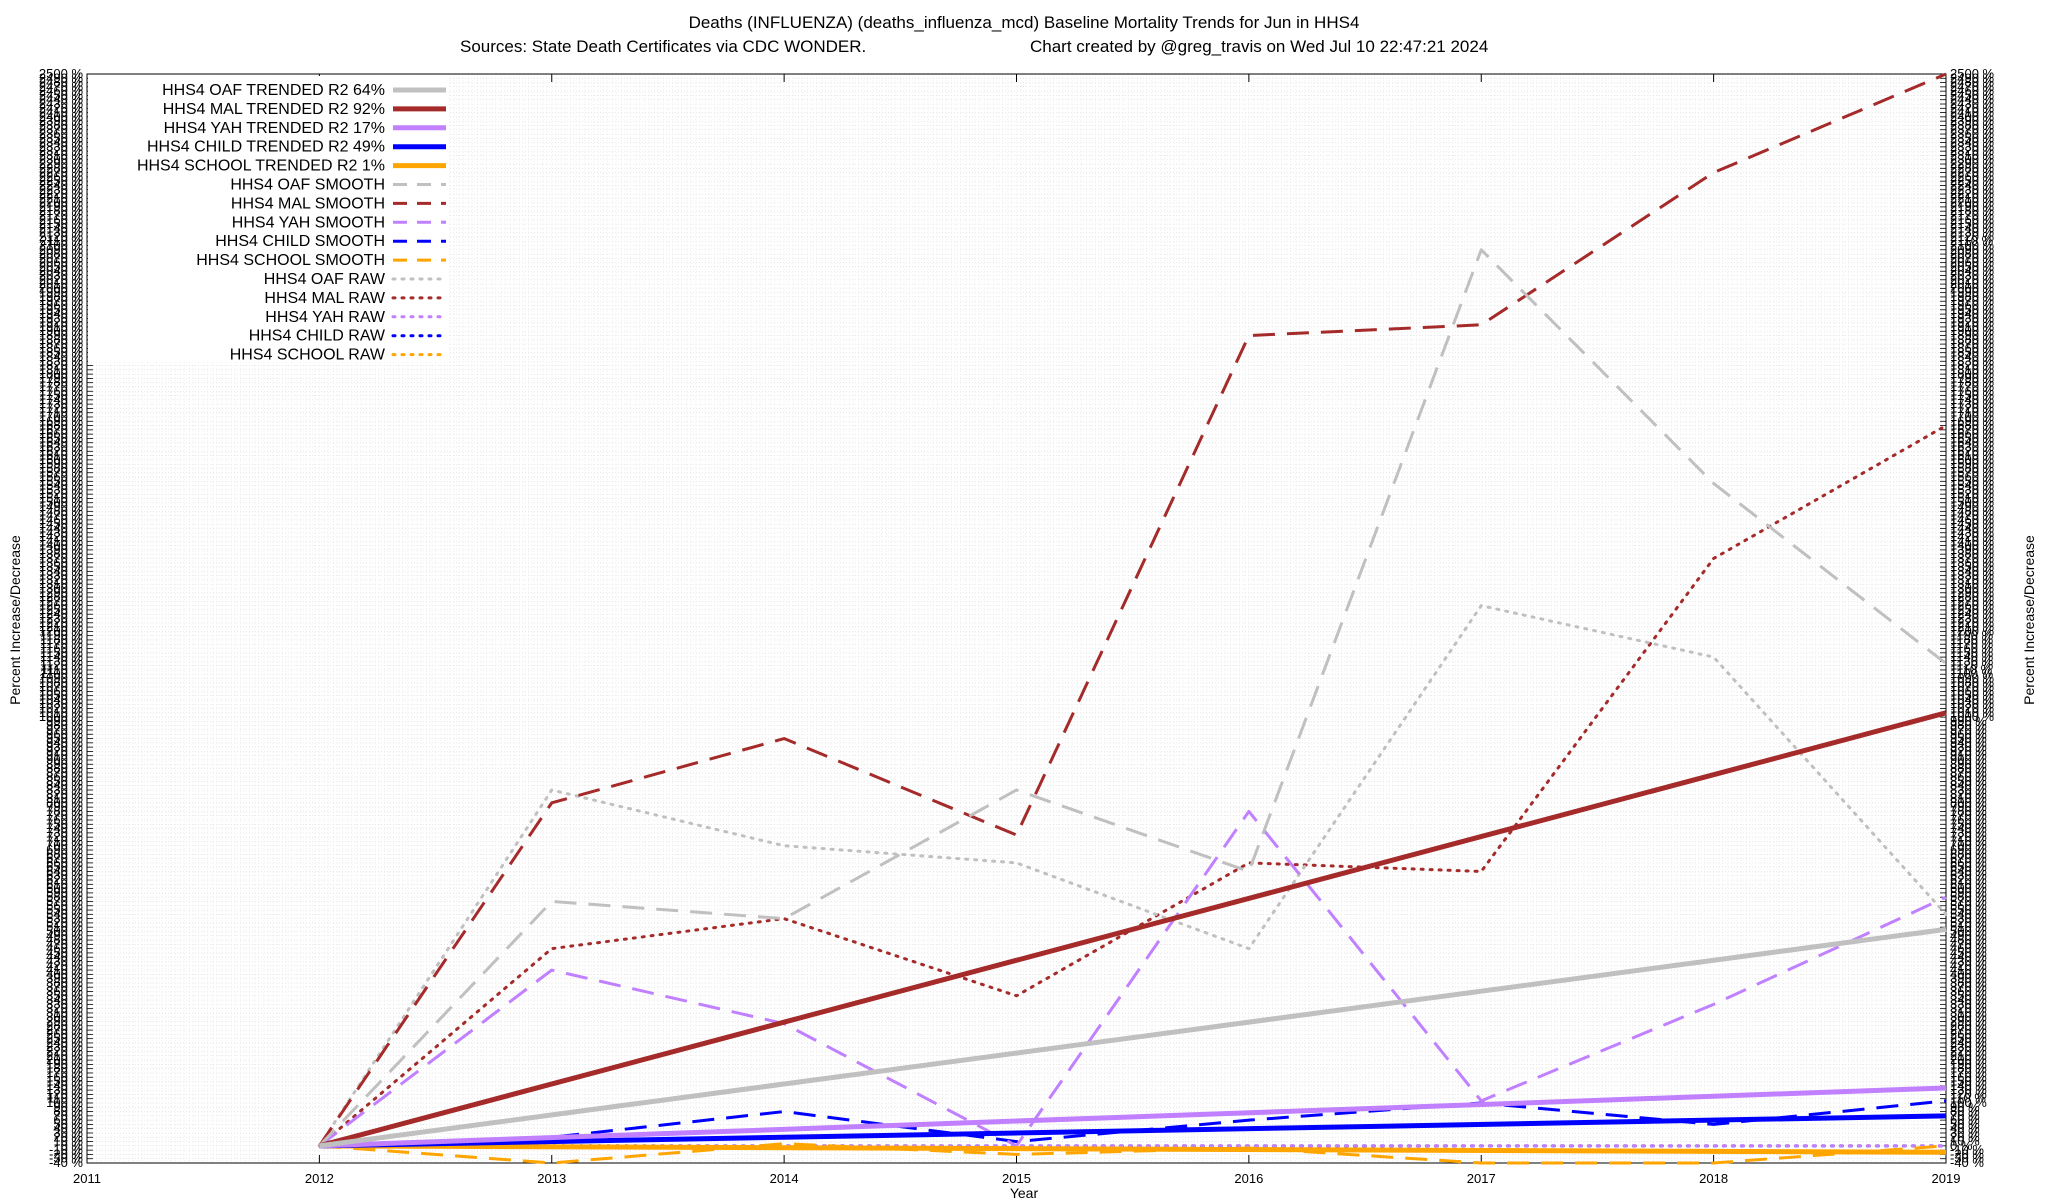  I want to click on y-tick-label: 180 %, so click(1968, 1068).